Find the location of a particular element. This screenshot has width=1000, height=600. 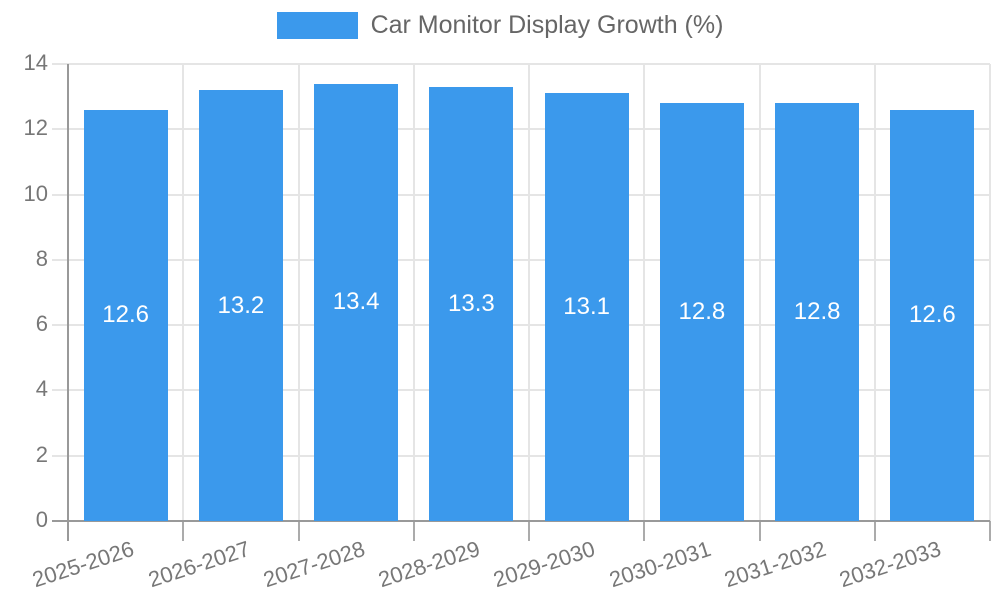

bar-value-label: 13.2 is located at coordinates (241, 305).